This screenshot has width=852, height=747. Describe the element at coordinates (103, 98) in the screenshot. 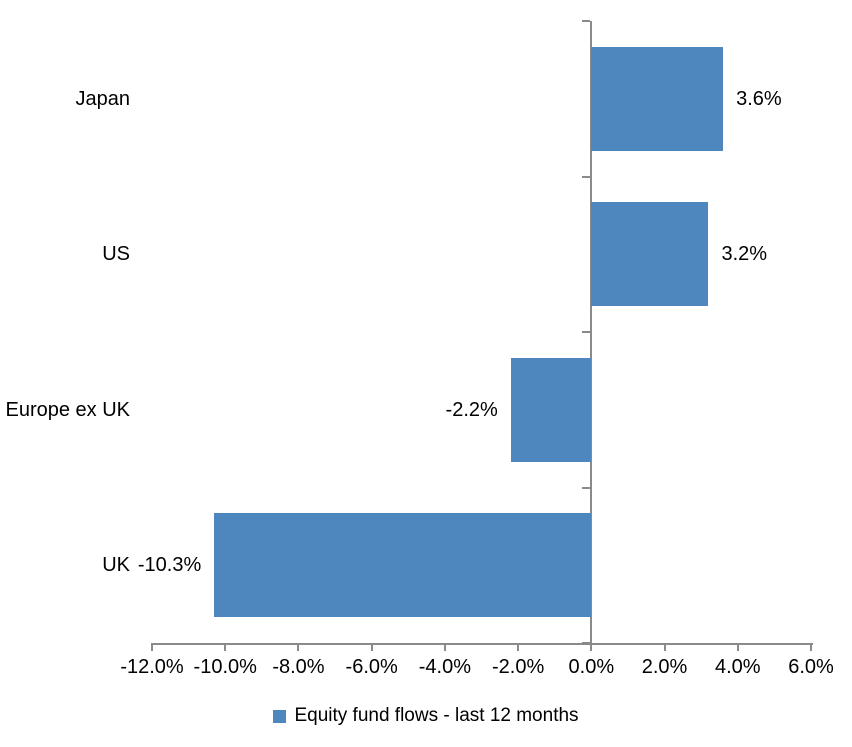

I see `category-label: Japan` at that location.